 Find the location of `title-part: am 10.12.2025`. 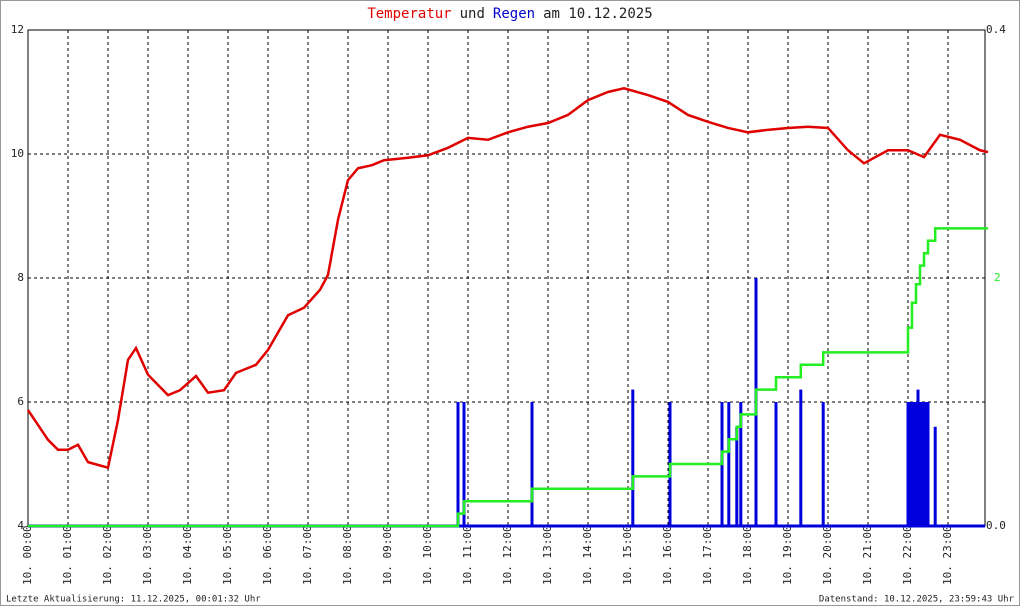

title-part: am 10.12.2025 is located at coordinates (598, 14).